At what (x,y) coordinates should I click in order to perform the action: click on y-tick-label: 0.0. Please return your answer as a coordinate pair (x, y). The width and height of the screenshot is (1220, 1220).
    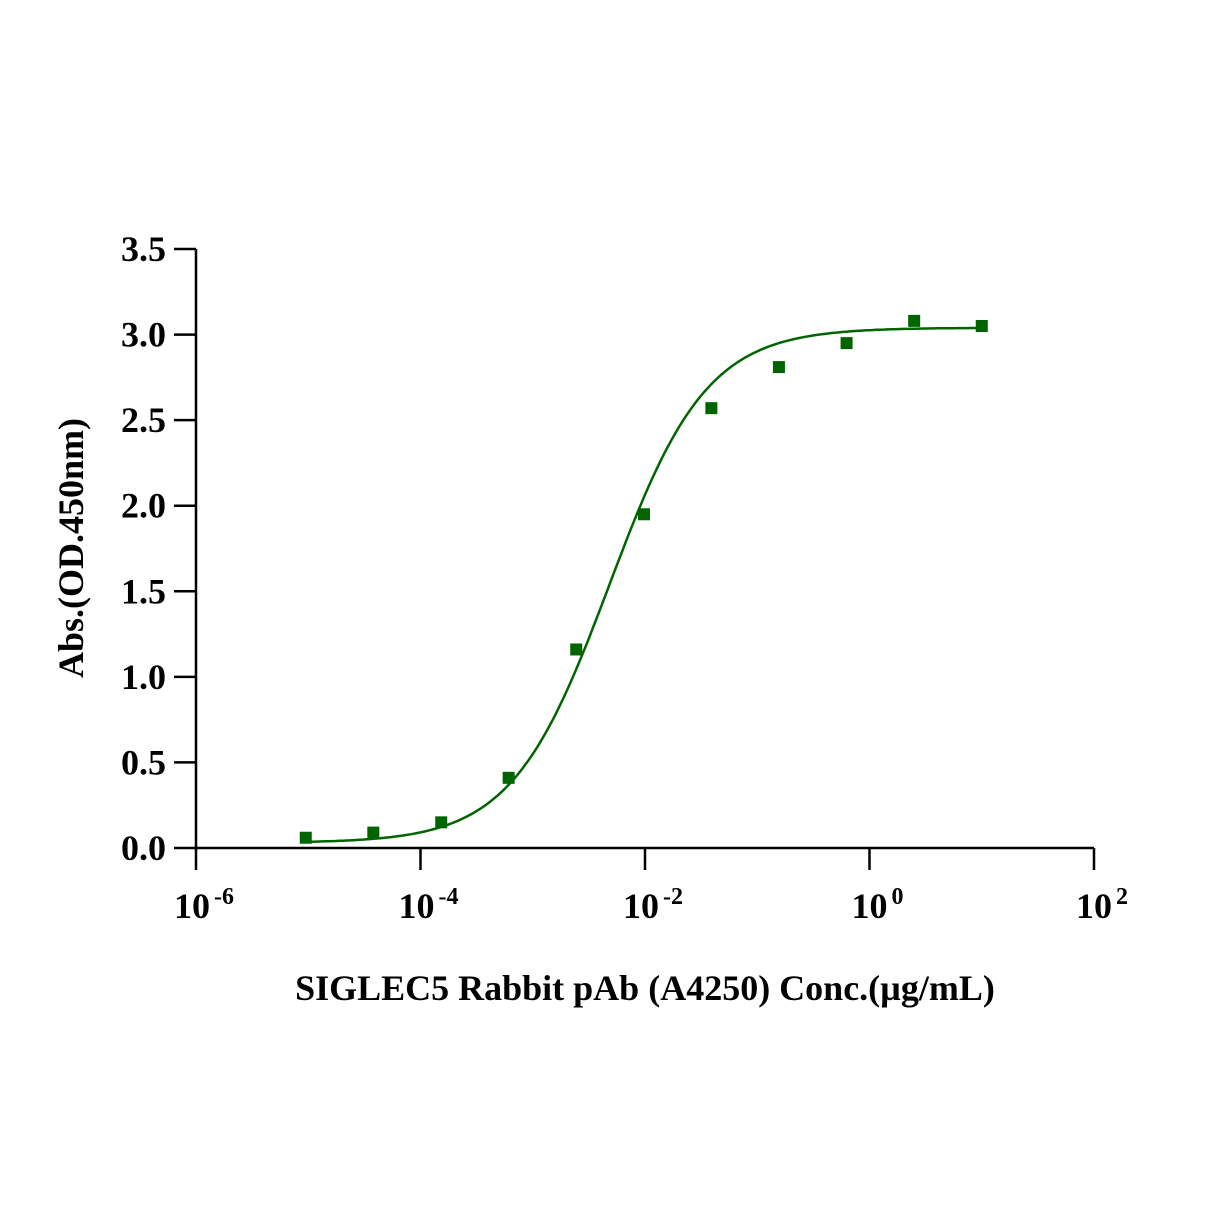
    Looking at the image, I should click on (143, 848).